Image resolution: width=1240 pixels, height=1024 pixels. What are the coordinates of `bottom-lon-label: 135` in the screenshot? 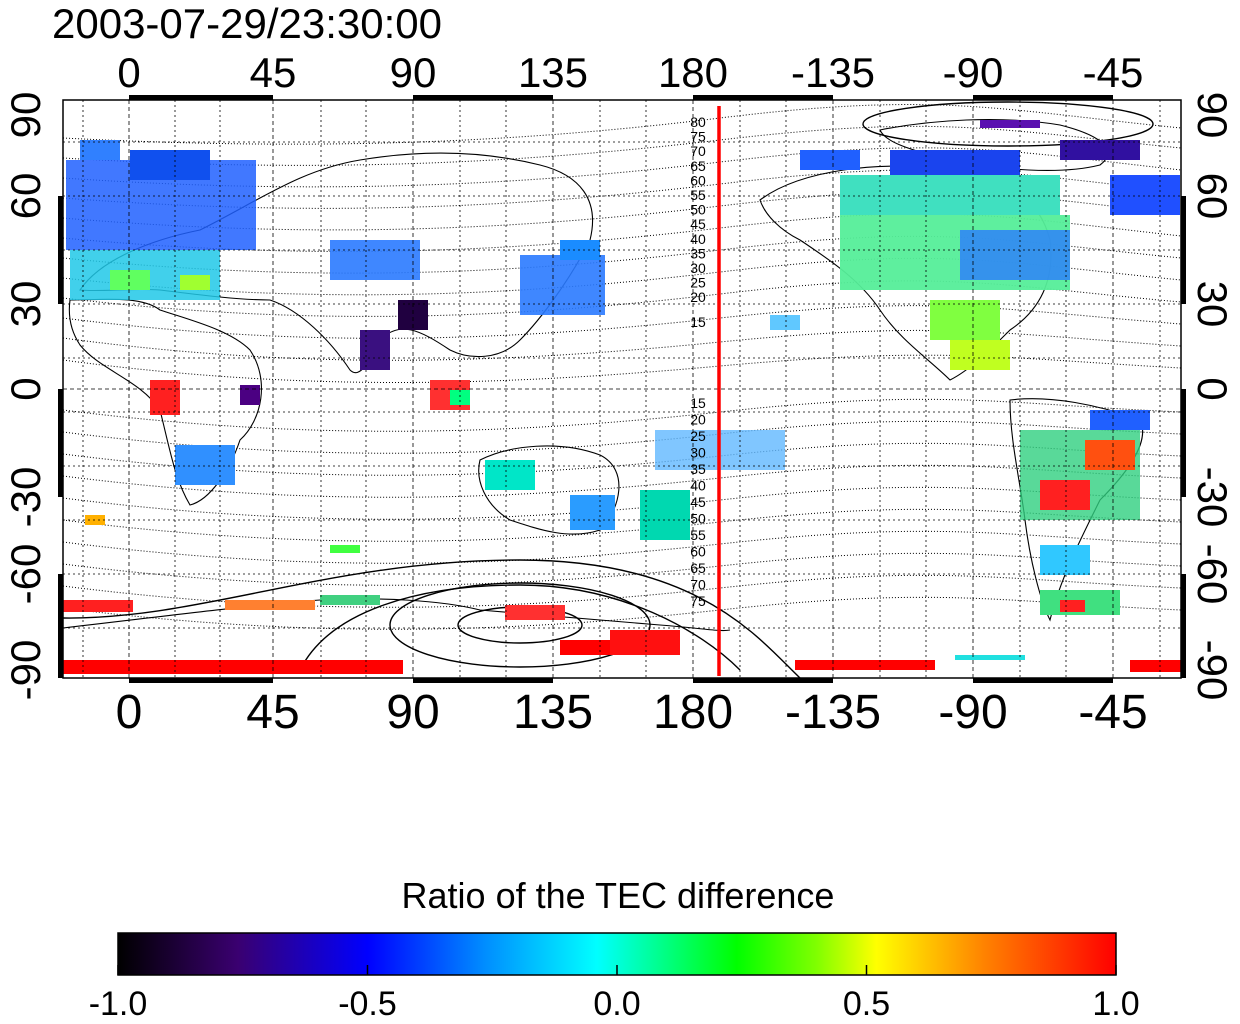 It's located at (553, 712).